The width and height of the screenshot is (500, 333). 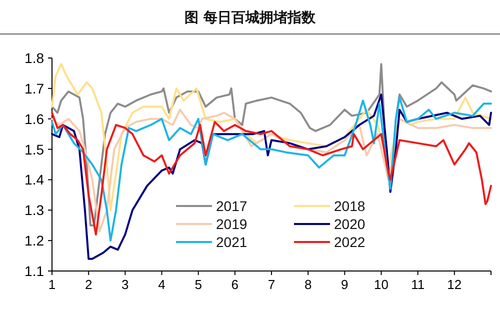 What do you see at coordinates (34, 240) in the screenshot?
I see `y-tick-label: 1.2` at bounding box center [34, 240].